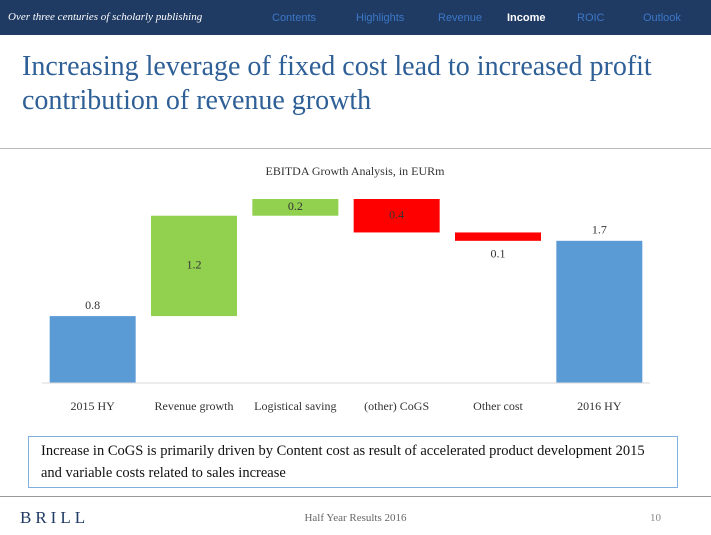 The height and width of the screenshot is (535, 711). I want to click on nav-item: ROIC, so click(591, 18).